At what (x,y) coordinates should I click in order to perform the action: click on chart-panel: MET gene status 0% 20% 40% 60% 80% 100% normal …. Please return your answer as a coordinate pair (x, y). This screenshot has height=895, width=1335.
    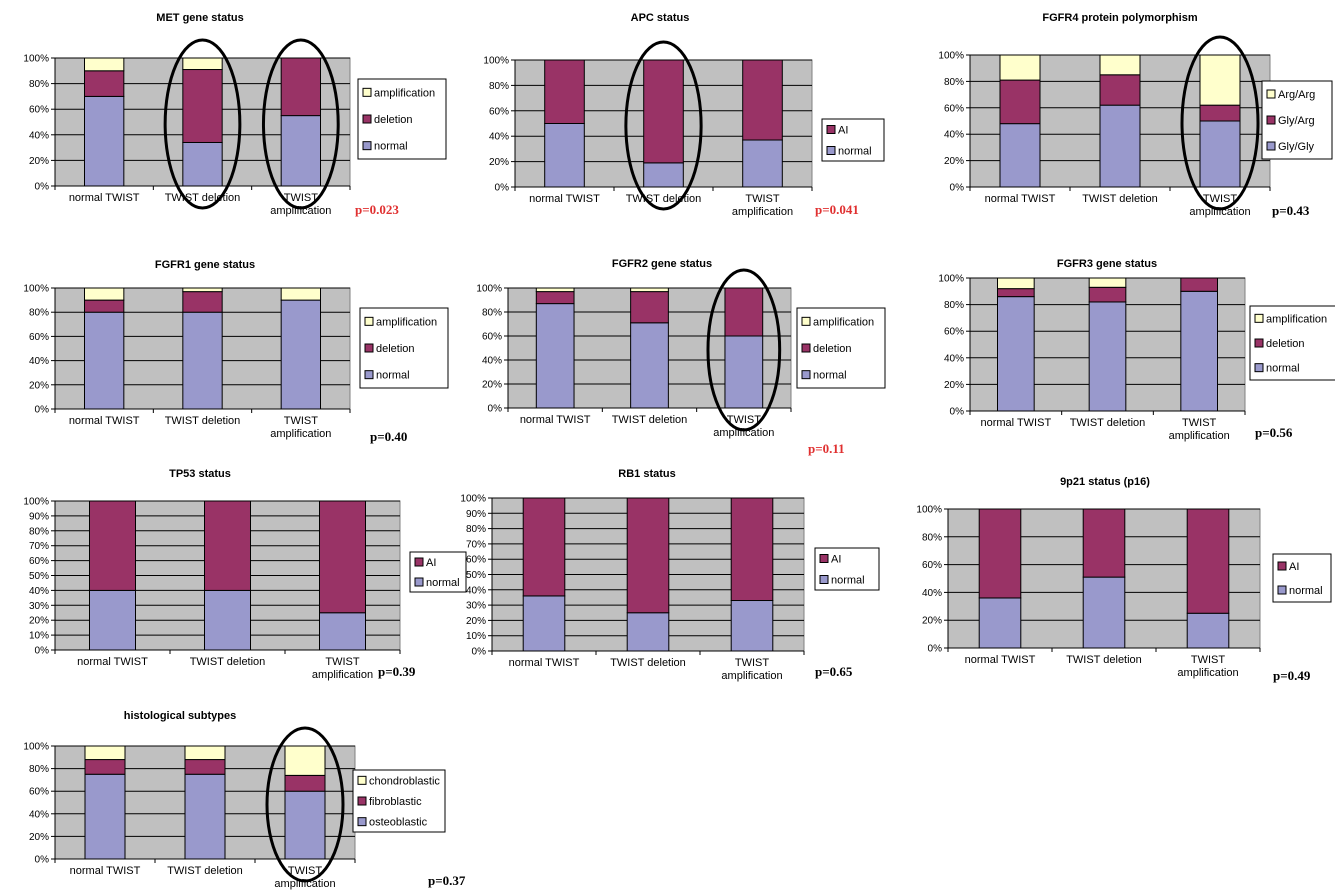
    Looking at the image, I should click on (235, 114).